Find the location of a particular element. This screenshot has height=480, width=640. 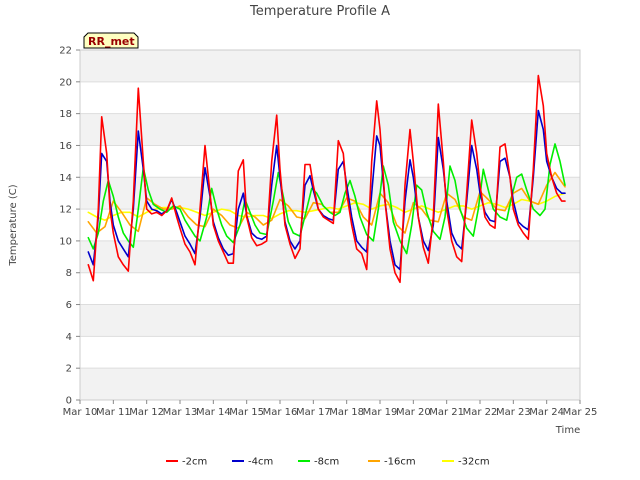

x-tick-label: Mar 10 is located at coordinates (80, 412).